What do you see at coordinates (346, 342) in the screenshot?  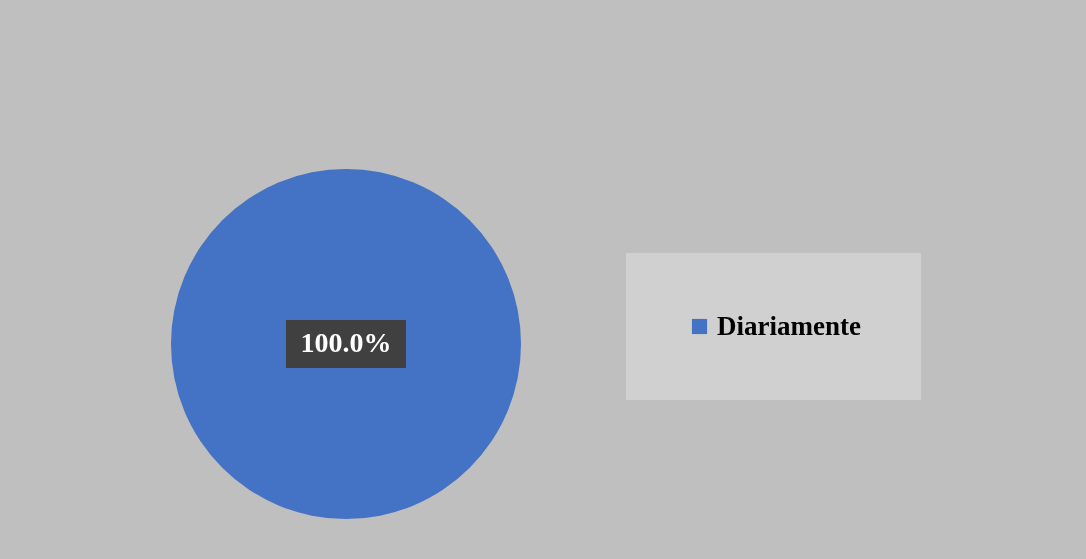 I see `data-label: 100.0%` at bounding box center [346, 342].